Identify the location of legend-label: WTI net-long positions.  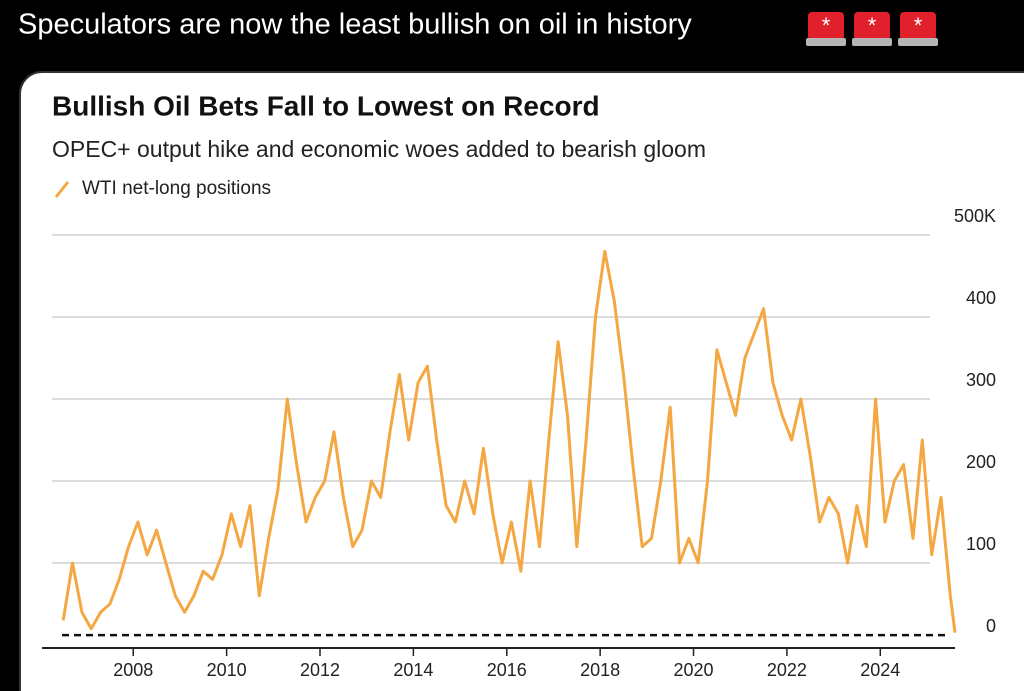
(176, 188).